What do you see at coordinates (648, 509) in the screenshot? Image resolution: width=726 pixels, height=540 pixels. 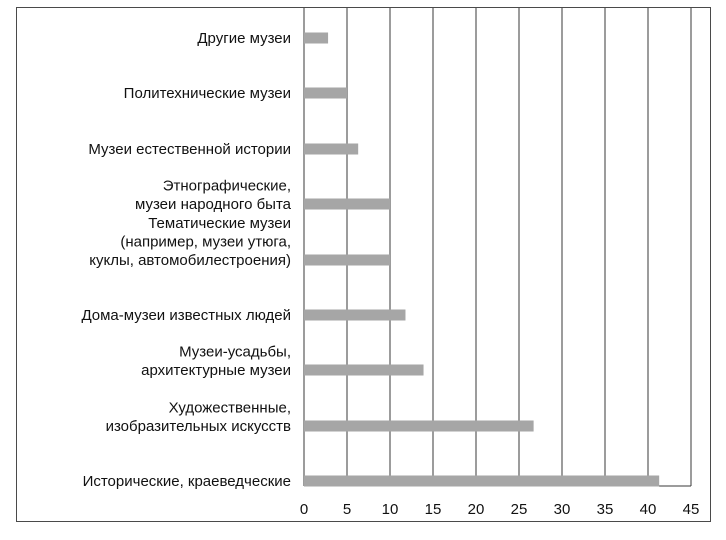 I see `x-tick-label: 40` at bounding box center [648, 509].